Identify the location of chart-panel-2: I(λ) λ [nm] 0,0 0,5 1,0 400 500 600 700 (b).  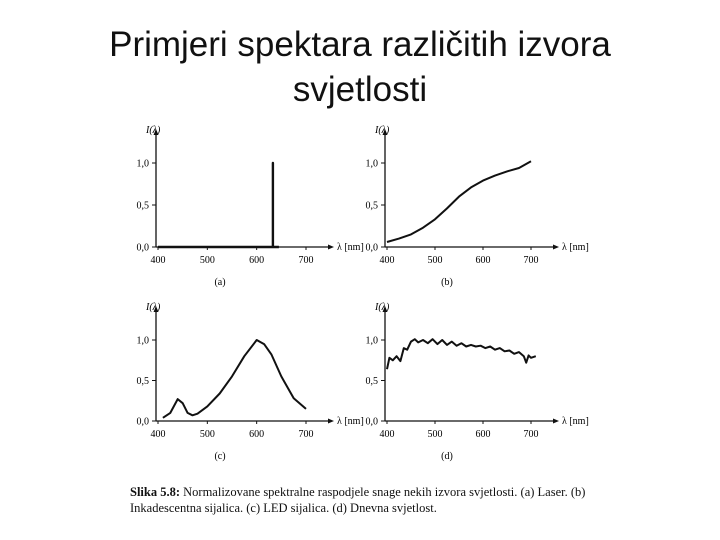
(477, 206).